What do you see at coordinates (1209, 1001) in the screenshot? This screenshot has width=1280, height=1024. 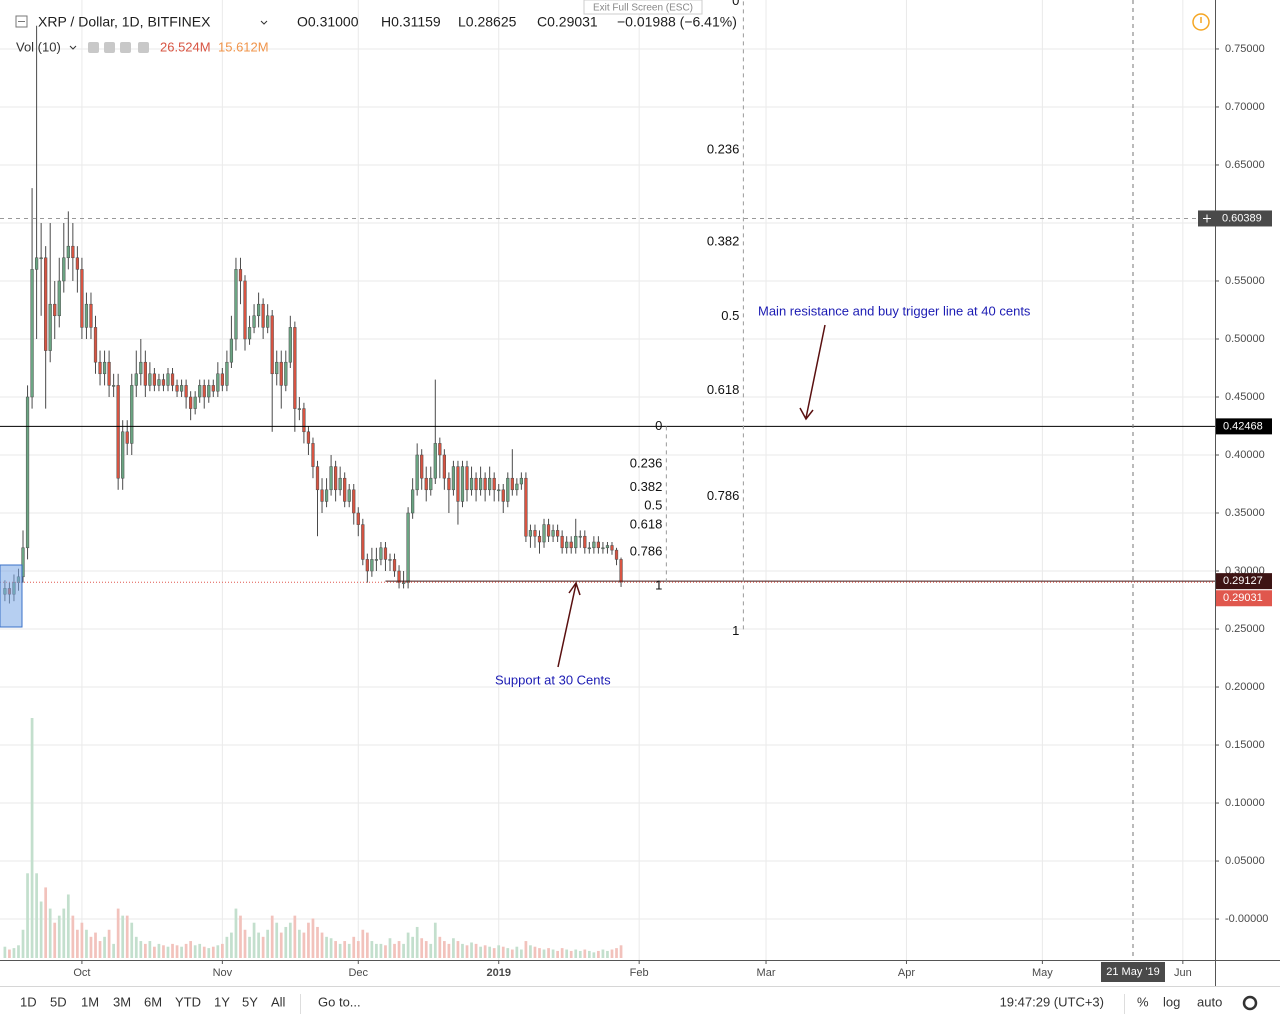 I see `auto-toggle: auto` at bounding box center [1209, 1001].